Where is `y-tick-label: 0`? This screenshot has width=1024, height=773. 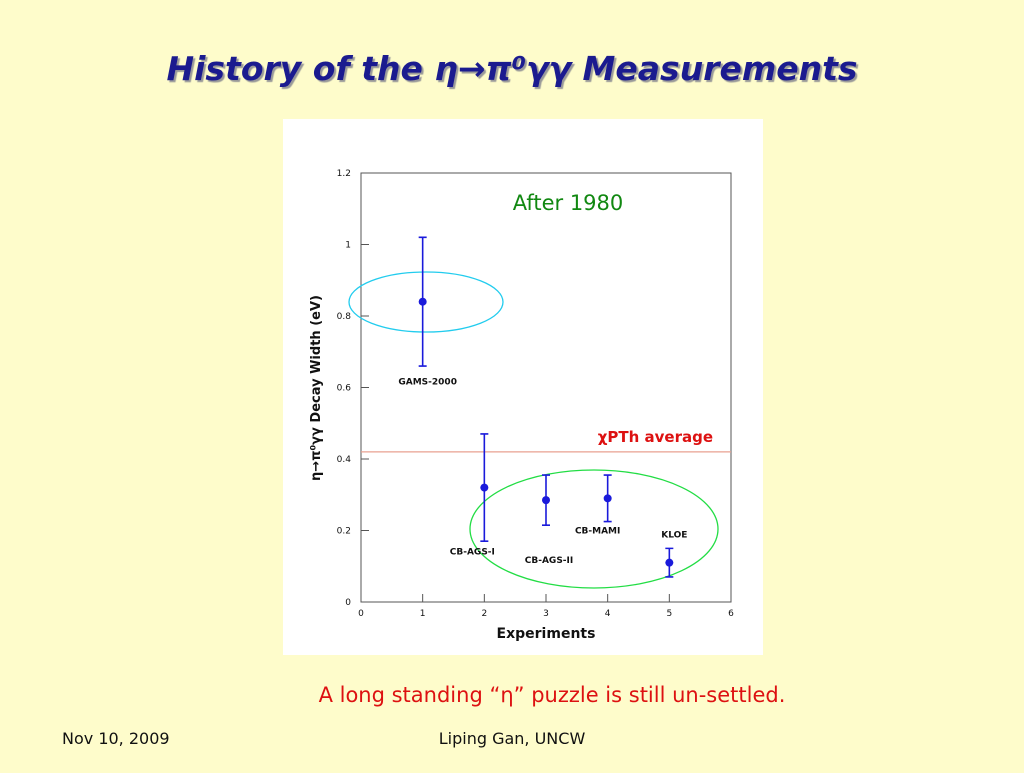 y-tick-label: 0 is located at coordinates (348, 603).